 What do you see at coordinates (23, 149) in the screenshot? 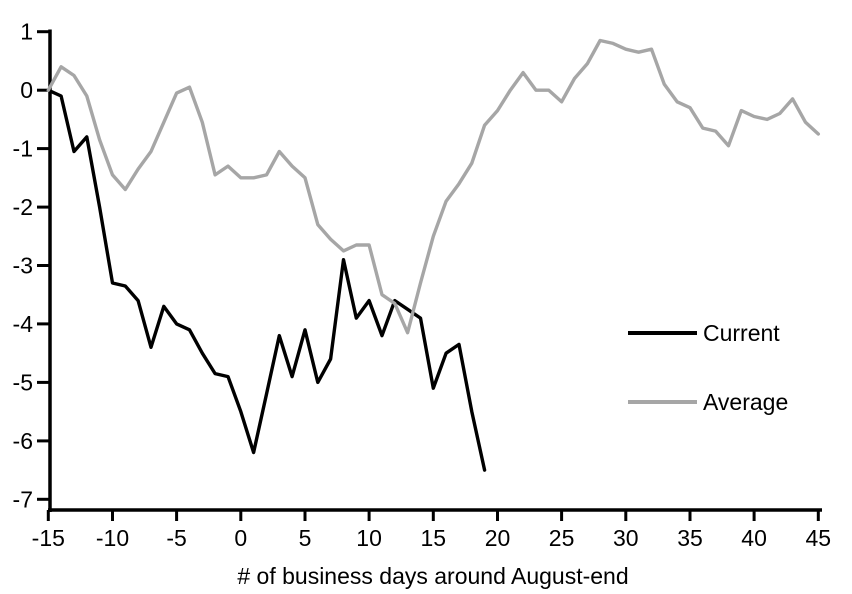
I see `y-tick-label: -1` at bounding box center [23, 149].